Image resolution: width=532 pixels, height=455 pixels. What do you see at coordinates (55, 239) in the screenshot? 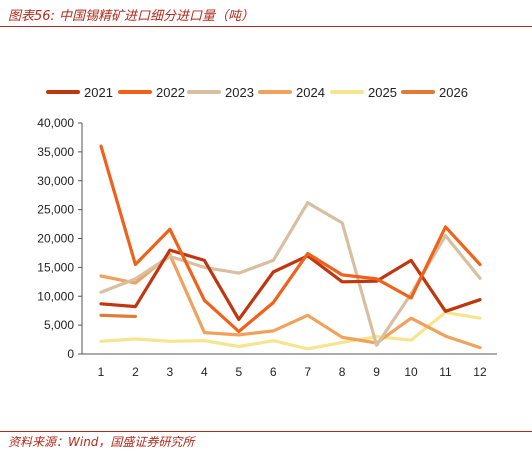
I see `y-tick-label: 20,000` at bounding box center [55, 239].